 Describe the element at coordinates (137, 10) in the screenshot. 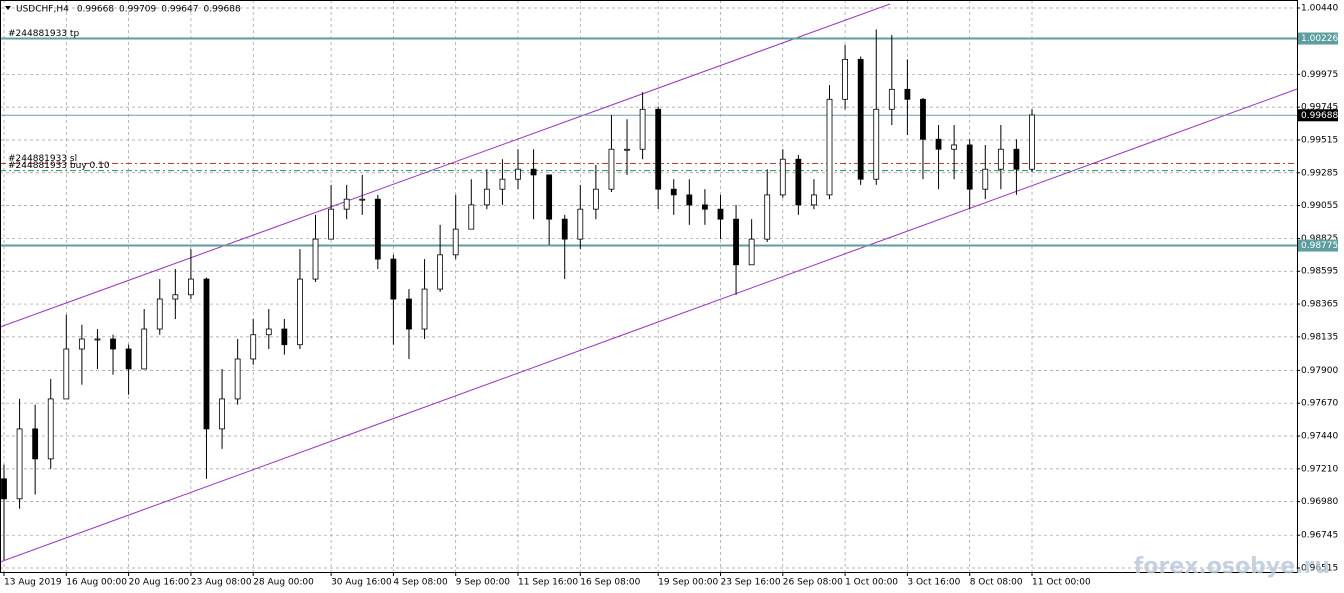

I see `quote-value: 0.99709` at that location.